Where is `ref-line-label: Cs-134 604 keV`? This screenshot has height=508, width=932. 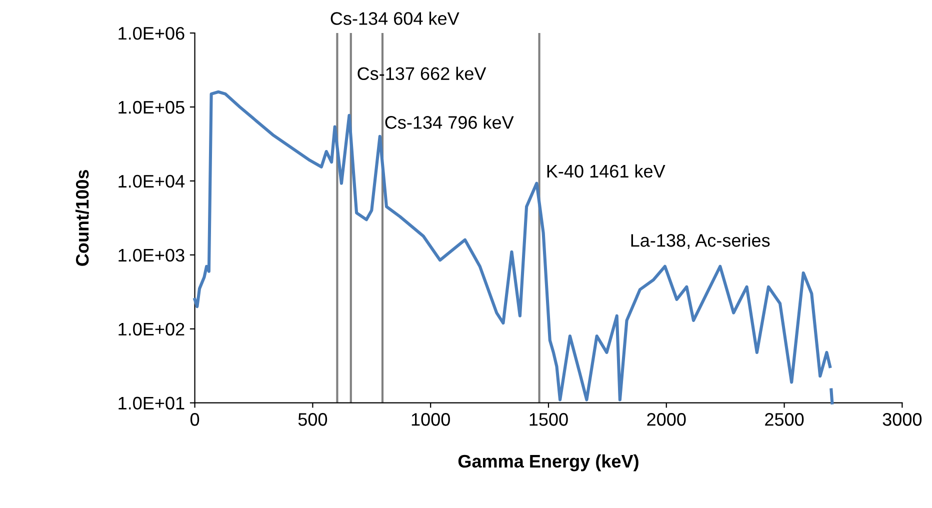 ref-line-label: Cs-134 604 keV is located at coordinates (395, 18).